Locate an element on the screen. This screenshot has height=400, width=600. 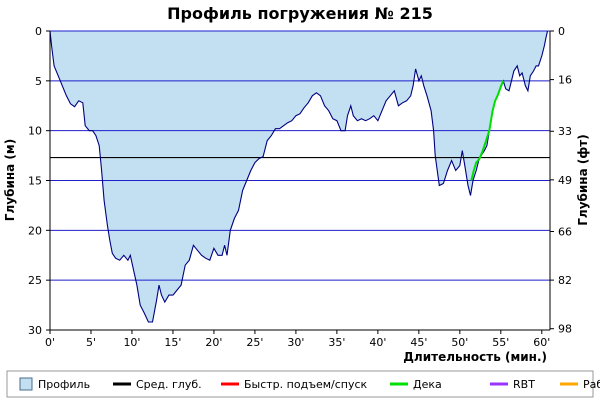
y-right-tick-label: 66 is located at coordinates (565, 231).